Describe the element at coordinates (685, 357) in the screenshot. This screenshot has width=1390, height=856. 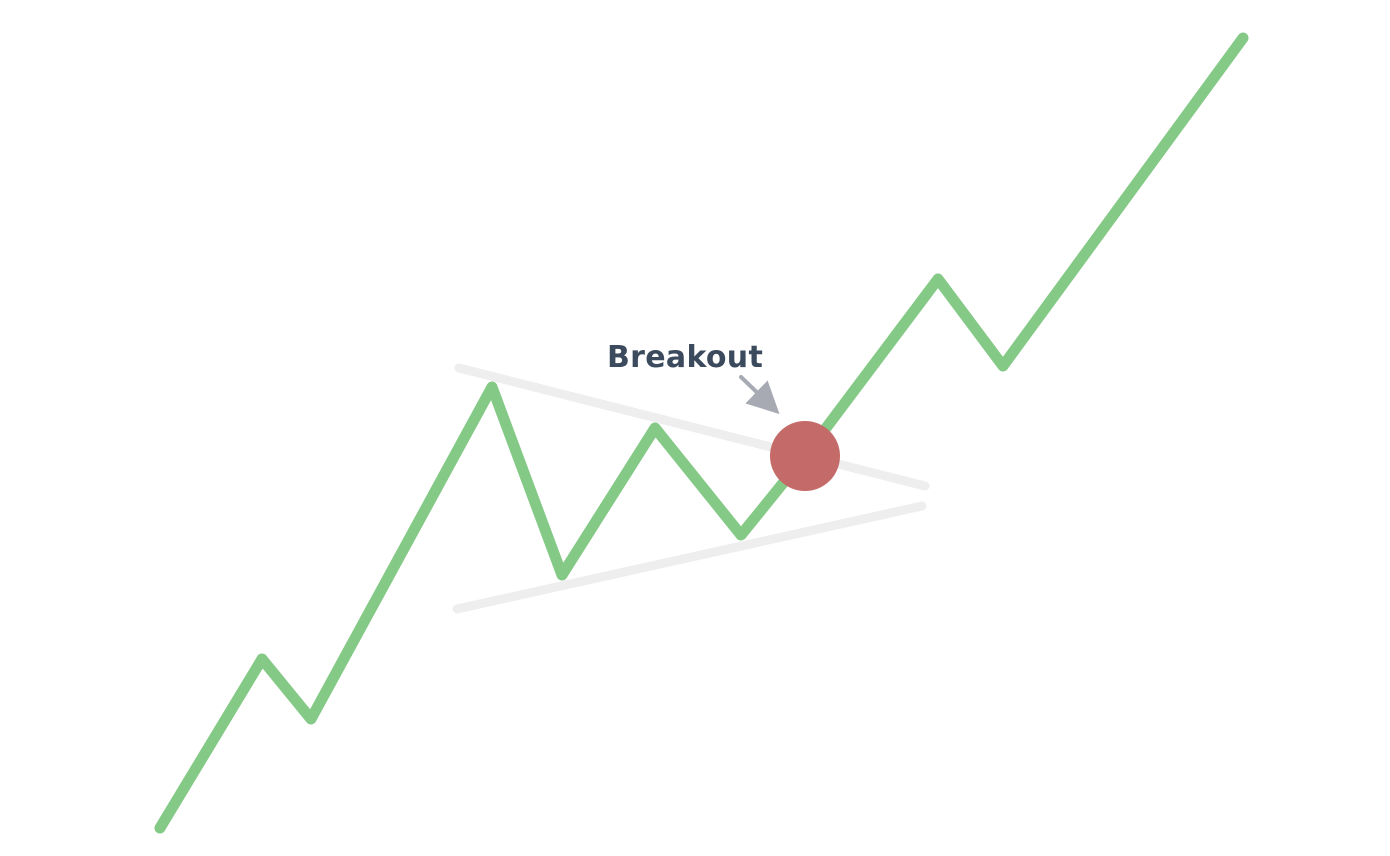
I see `breakout-label: Breakout` at that location.